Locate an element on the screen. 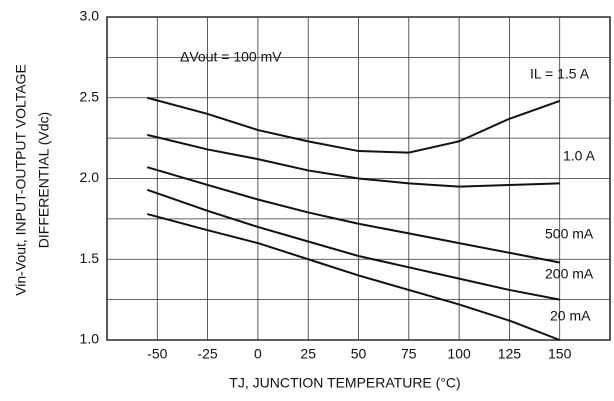 The width and height of the screenshot is (614, 401). y-axis-label: Vin-Vout, INPUT-OUTPUT VOLTAGE is located at coordinates (21, 180).